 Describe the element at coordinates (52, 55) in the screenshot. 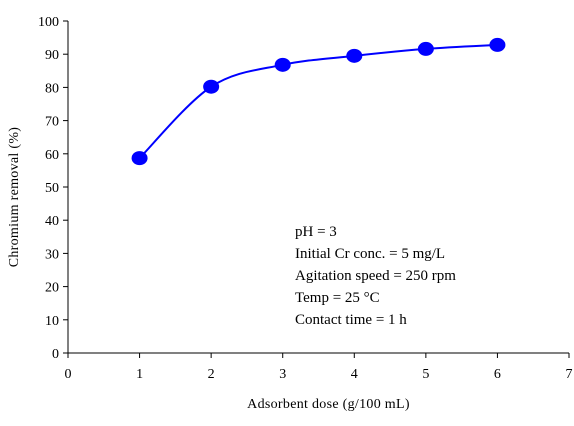

I see `y-tick-label: 90` at that location.